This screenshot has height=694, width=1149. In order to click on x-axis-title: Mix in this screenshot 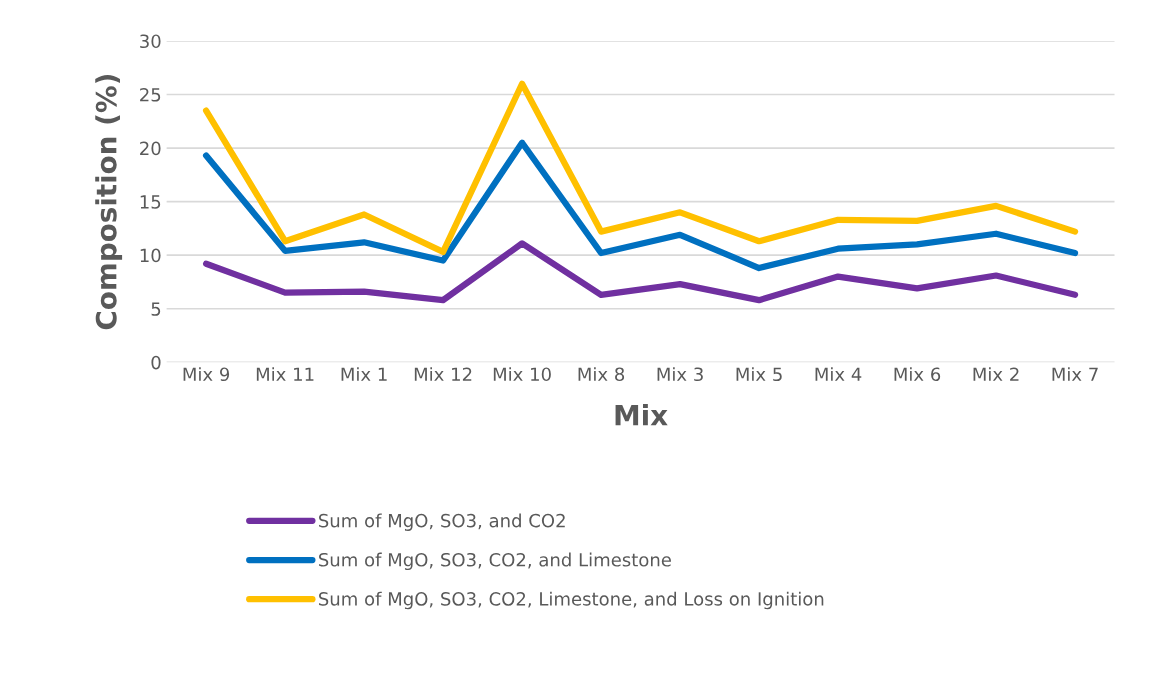, I will do `click(641, 415)`.